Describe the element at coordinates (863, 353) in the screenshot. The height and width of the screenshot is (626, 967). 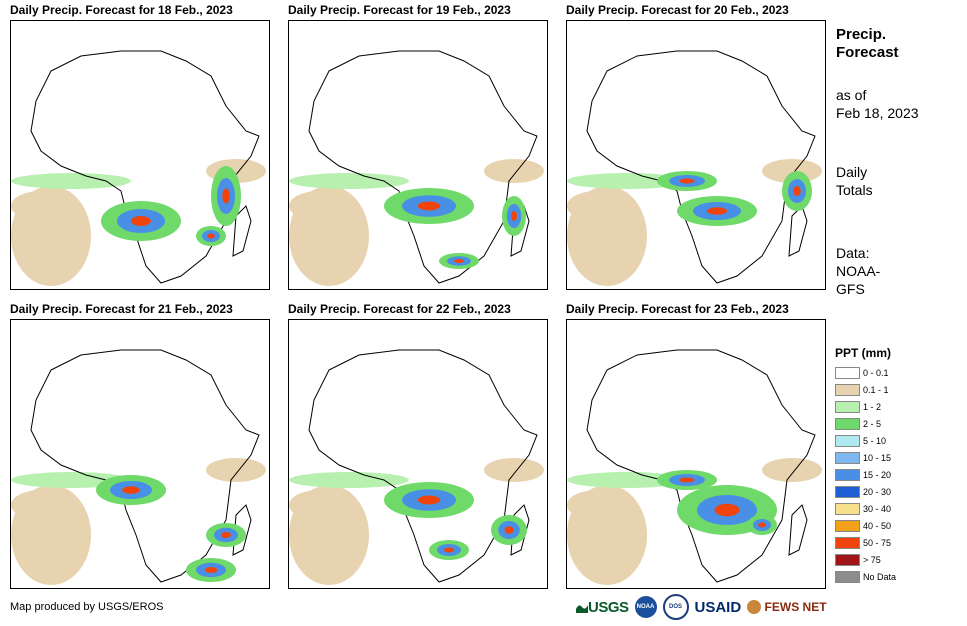
I see `legend-title: PPT (mm)` at that location.